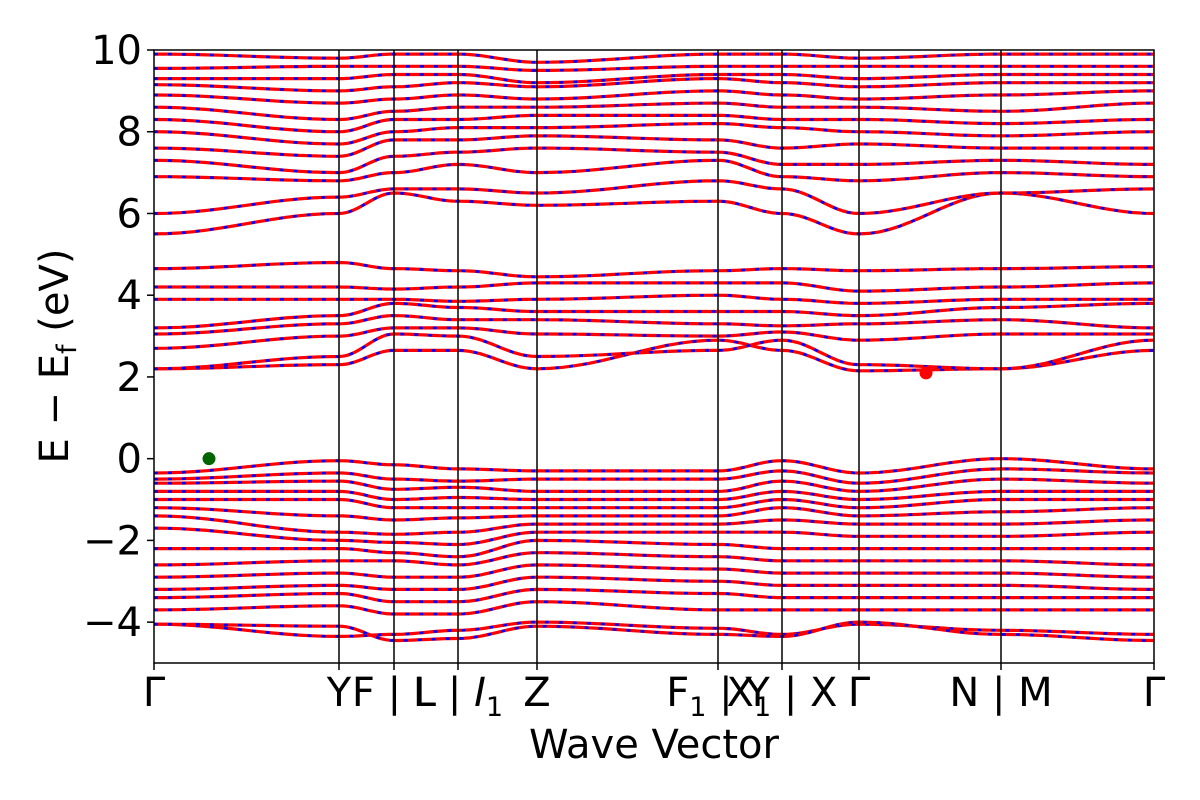  Describe the element at coordinates (339, 693) in the screenshot. I see `x-tick-label-1: Y` at that location.